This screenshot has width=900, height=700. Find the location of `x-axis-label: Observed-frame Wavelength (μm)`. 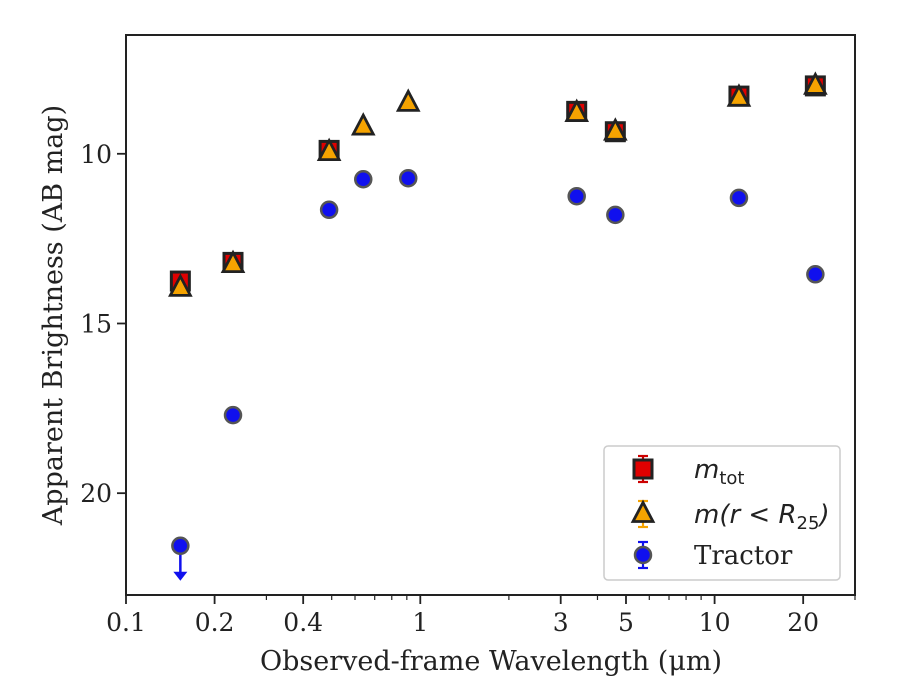

x-axis-label: Observed-frame Wavelength (μm) is located at coordinates (491, 661).